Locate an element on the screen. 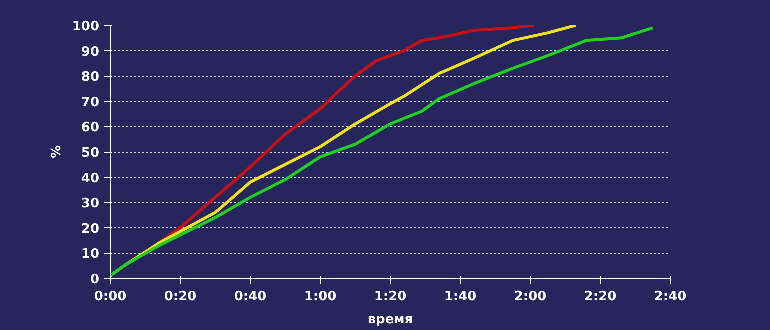 Image resolution: width=770 pixels, height=330 pixels. x-tick-label: 0:20 is located at coordinates (180, 297).